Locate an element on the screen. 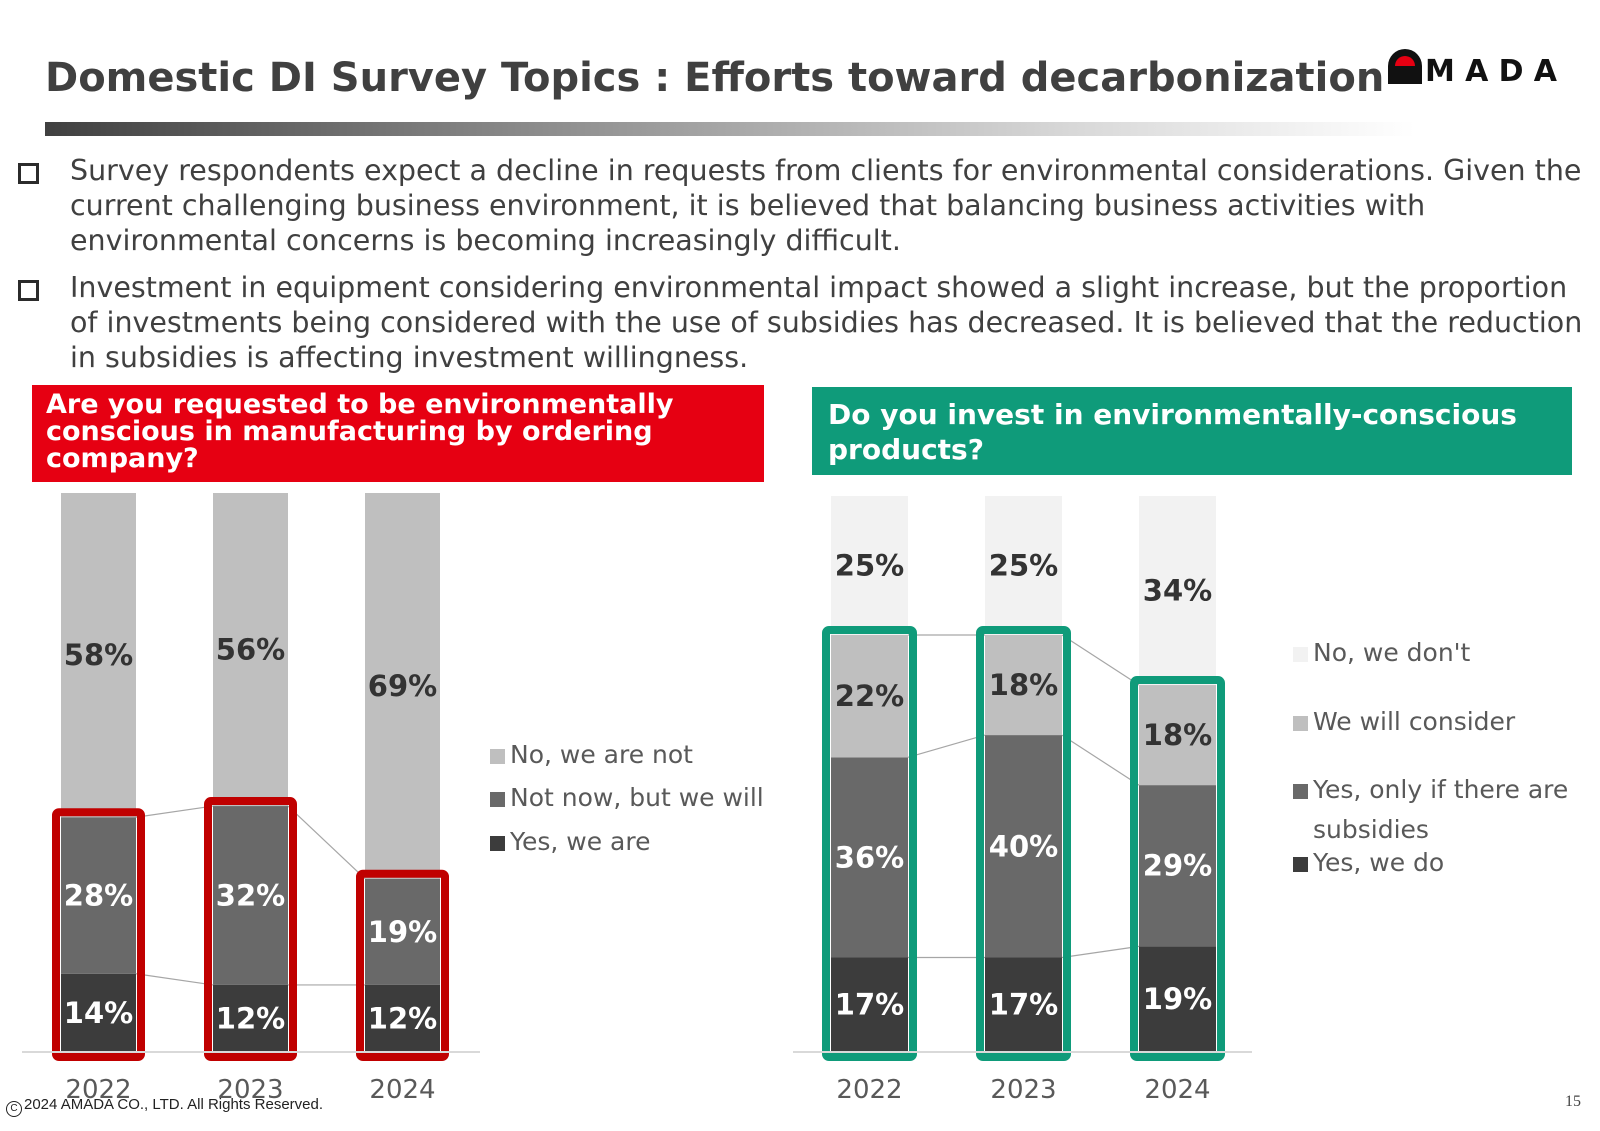 This screenshot has height=1131, width=1600. data-label: 28% is located at coordinates (98, 895).